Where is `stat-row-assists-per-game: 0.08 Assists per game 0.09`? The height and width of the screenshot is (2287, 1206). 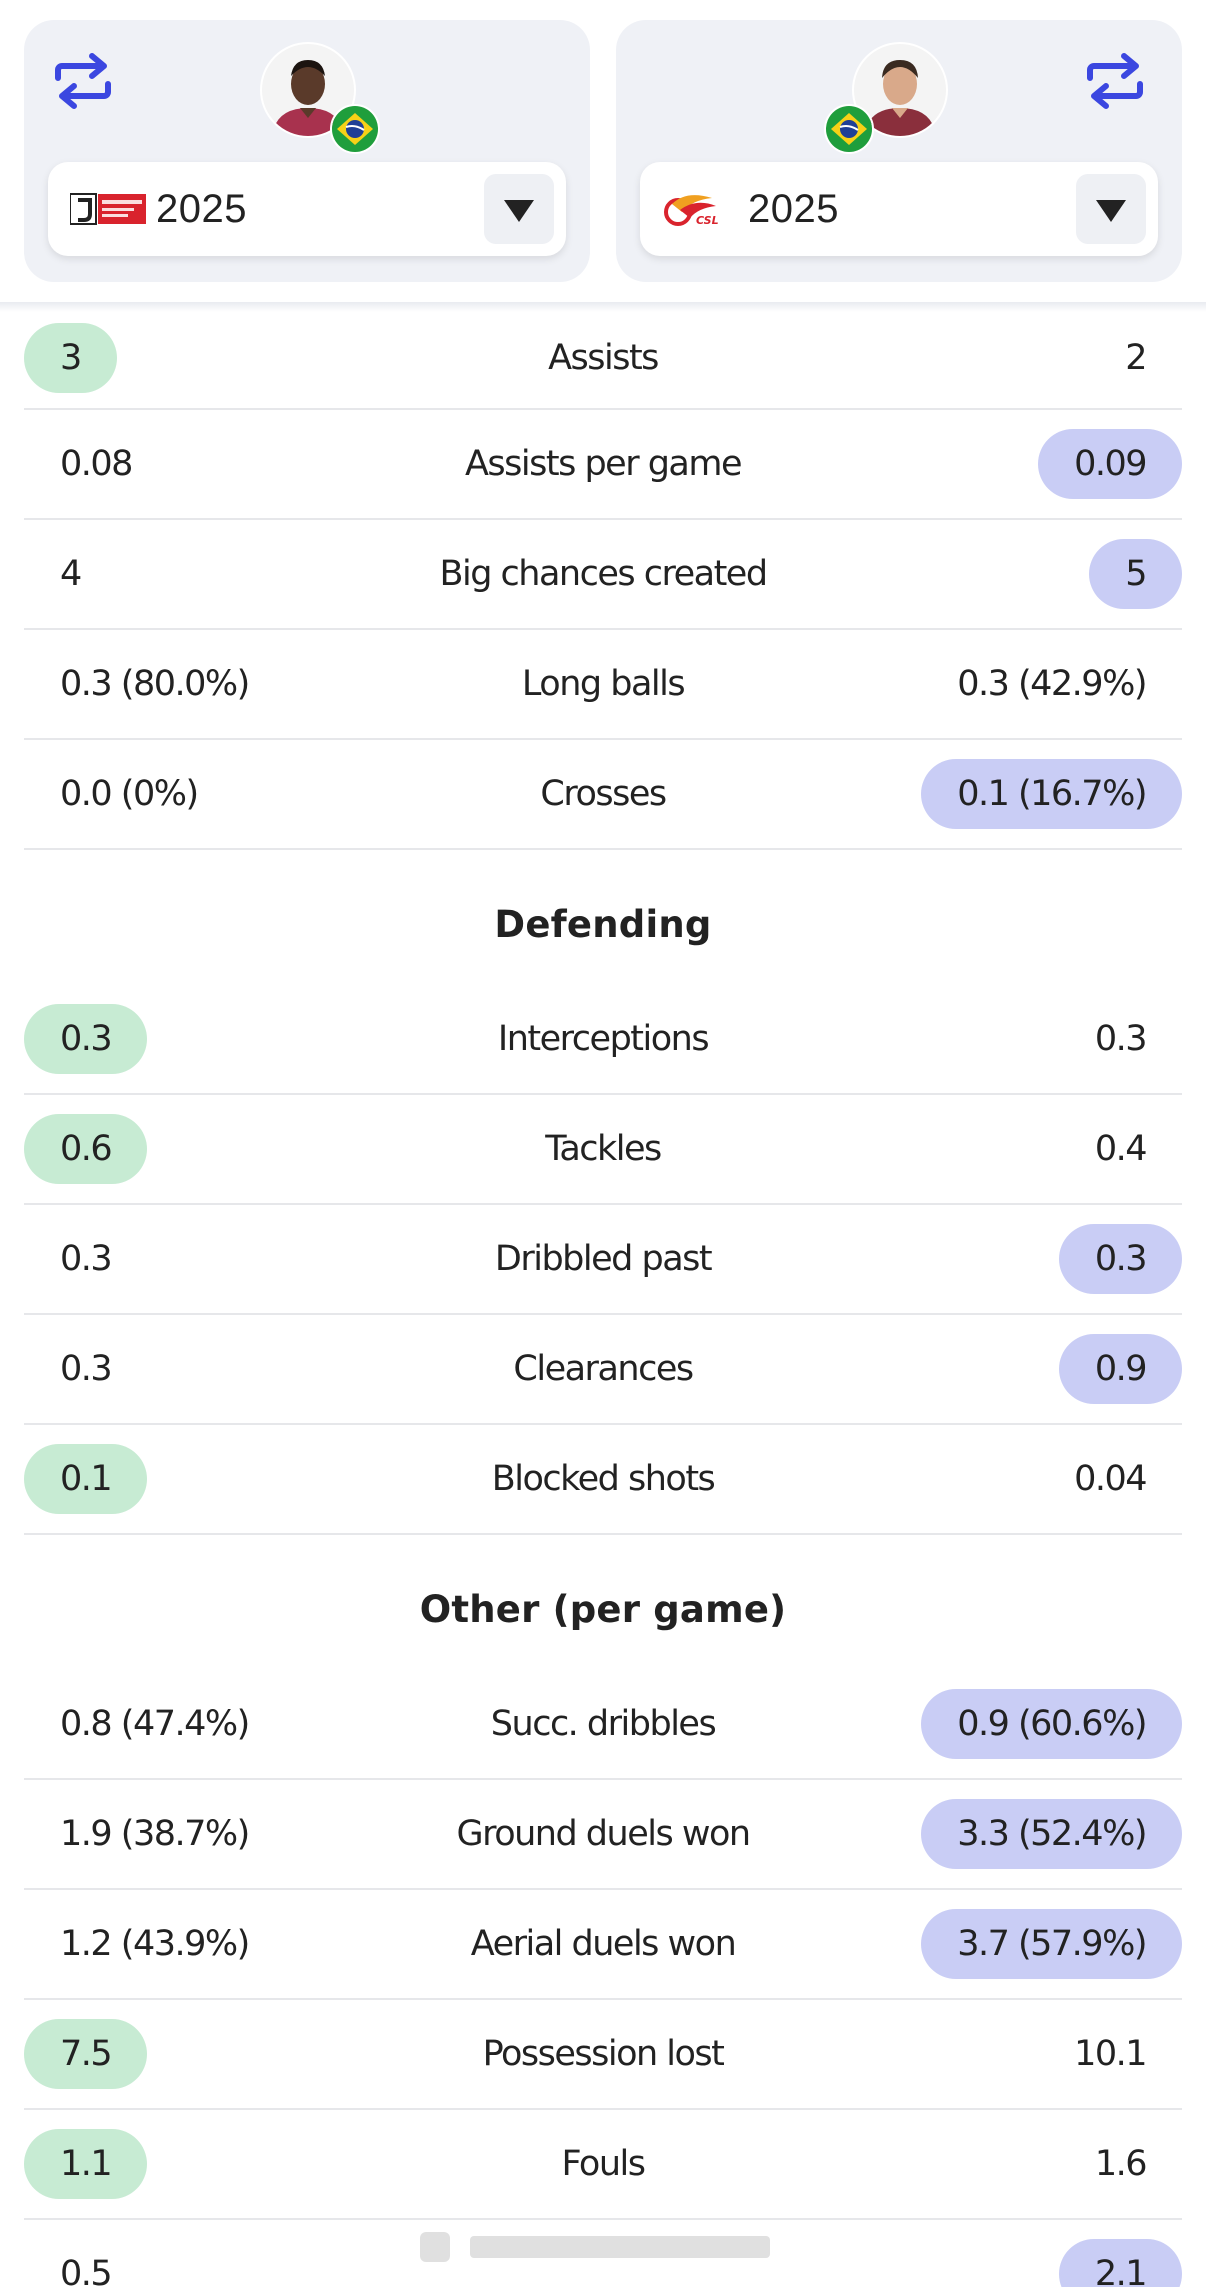
stat-row-assists-per-game: 0.08 Assists per game 0.09 is located at coordinates (603, 465).